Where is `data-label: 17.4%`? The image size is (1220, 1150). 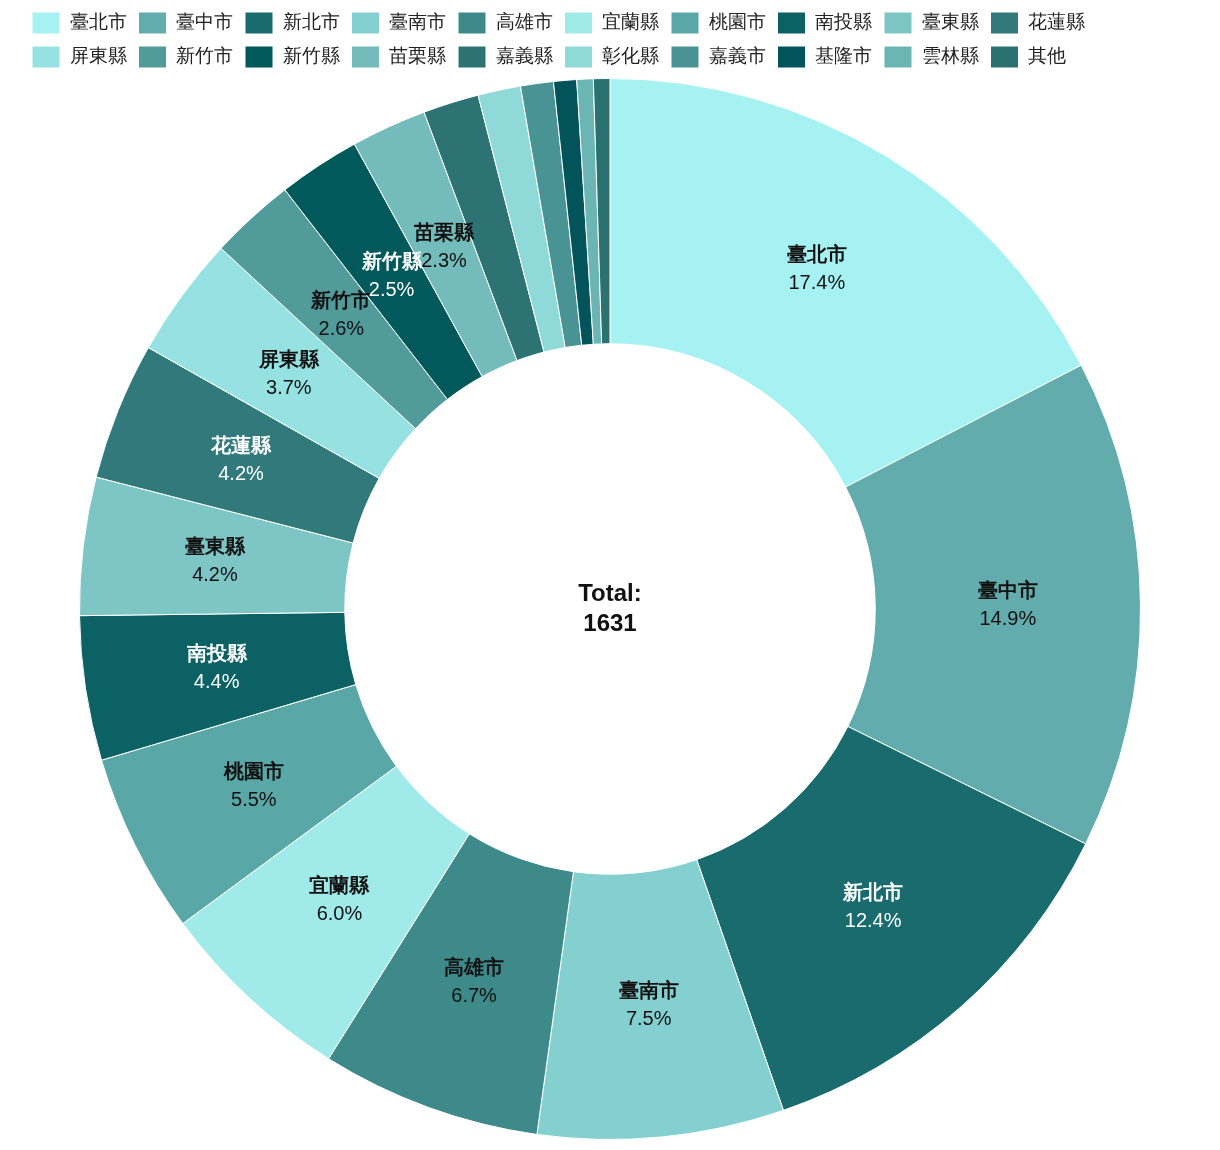 data-label: 17.4% is located at coordinates (817, 281).